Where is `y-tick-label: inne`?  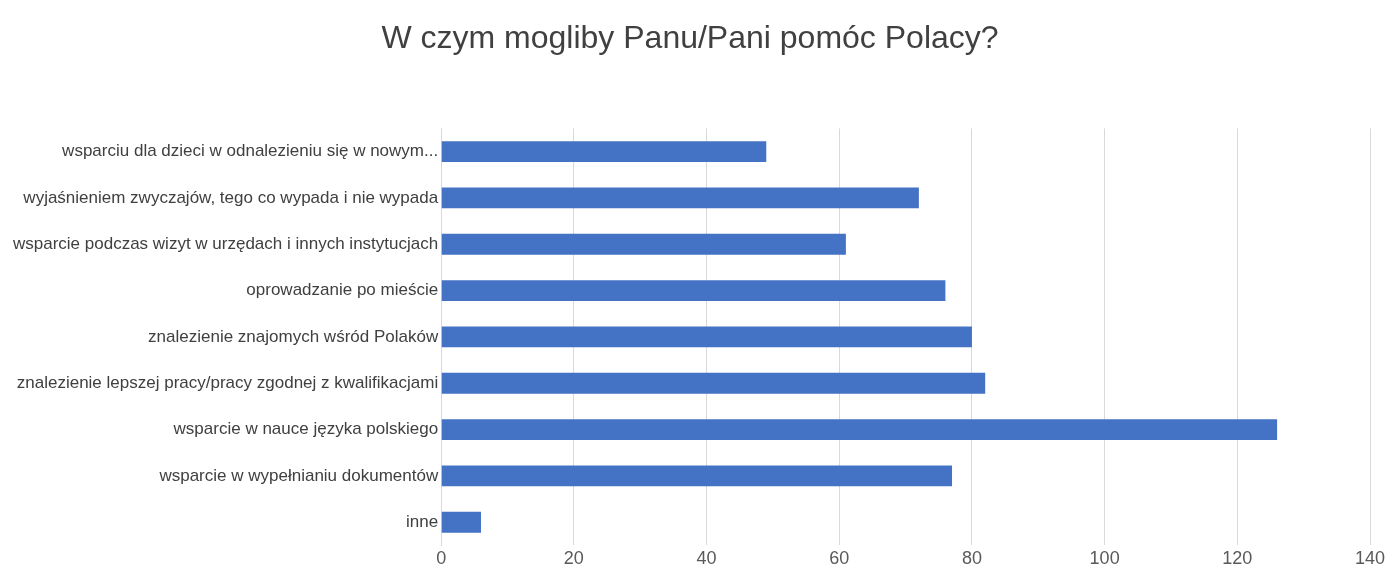
y-tick-label: inne is located at coordinates (422, 521).